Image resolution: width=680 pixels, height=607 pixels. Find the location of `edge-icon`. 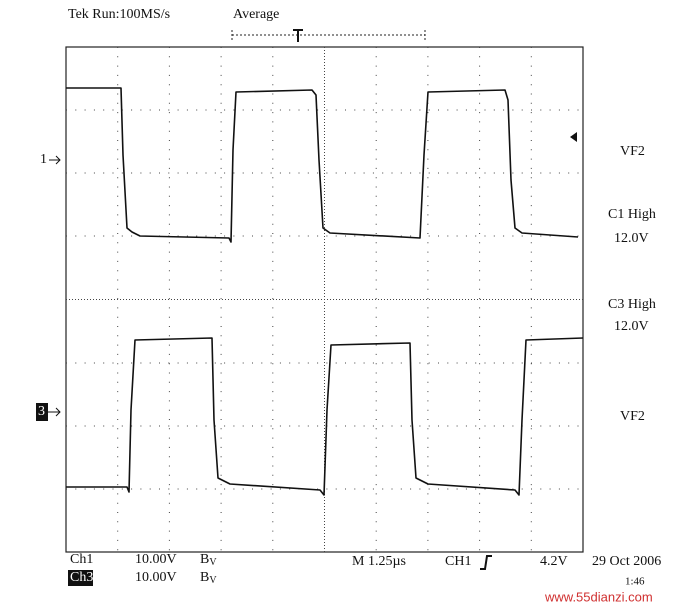

edge-icon is located at coordinates (486, 562).